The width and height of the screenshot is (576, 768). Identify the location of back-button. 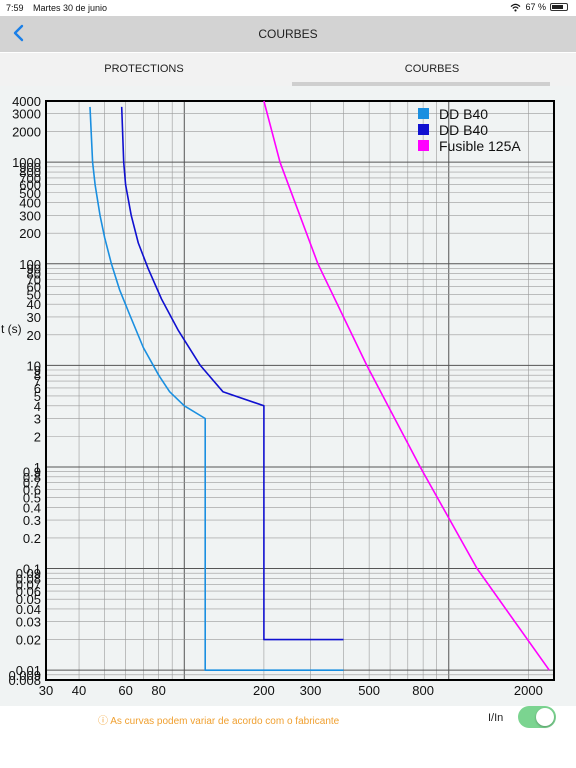
(18, 33).